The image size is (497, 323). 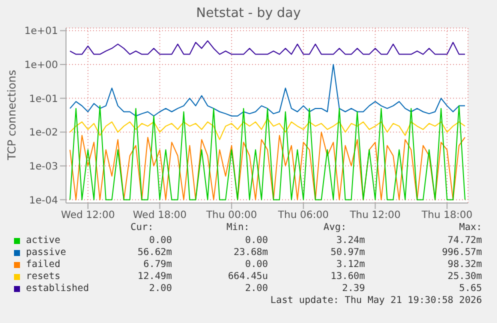 I want to click on text: Max:, so click(x=470, y=227).